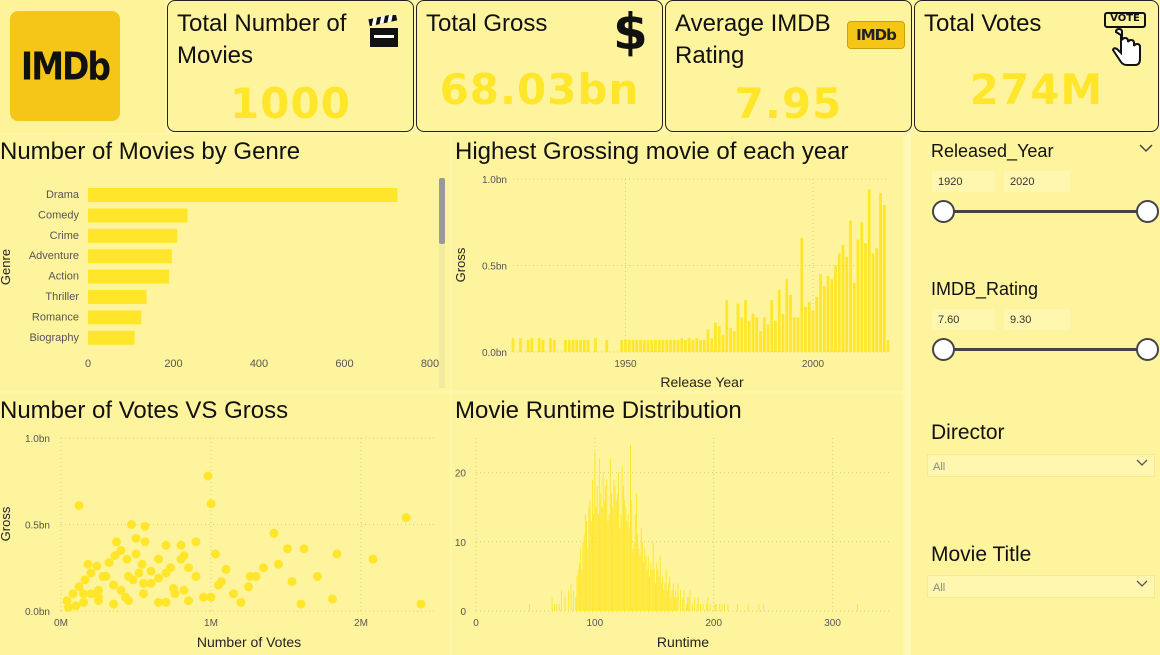 The width and height of the screenshot is (1160, 655). What do you see at coordinates (1046, 211) in the screenshot?
I see `year-slider-track` at bounding box center [1046, 211].